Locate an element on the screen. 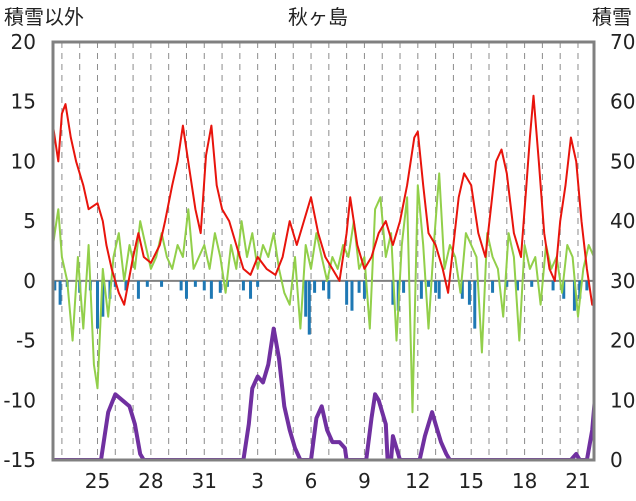  x-tick-label: 31 is located at coordinates (204, 481).